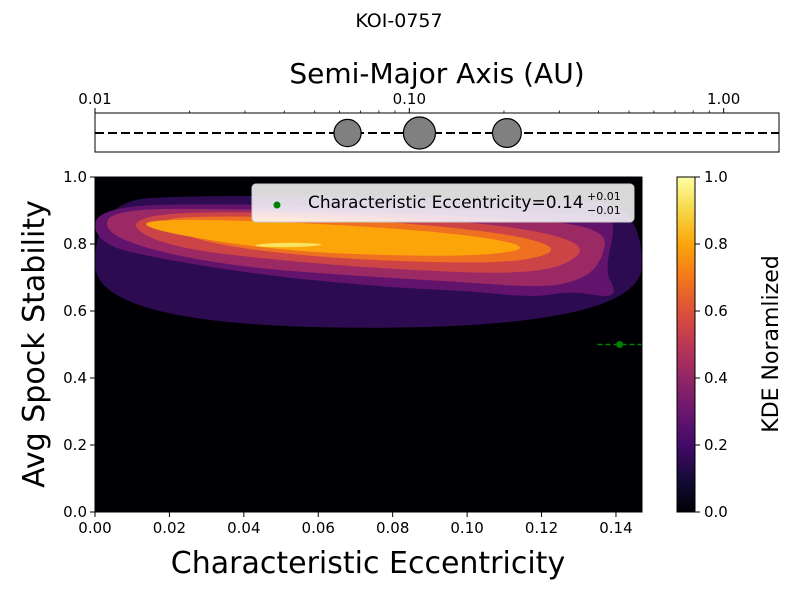 The height and width of the screenshot is (598, 797). I want to click on kde-x-tick-label: 0.10, so click(466, 528).